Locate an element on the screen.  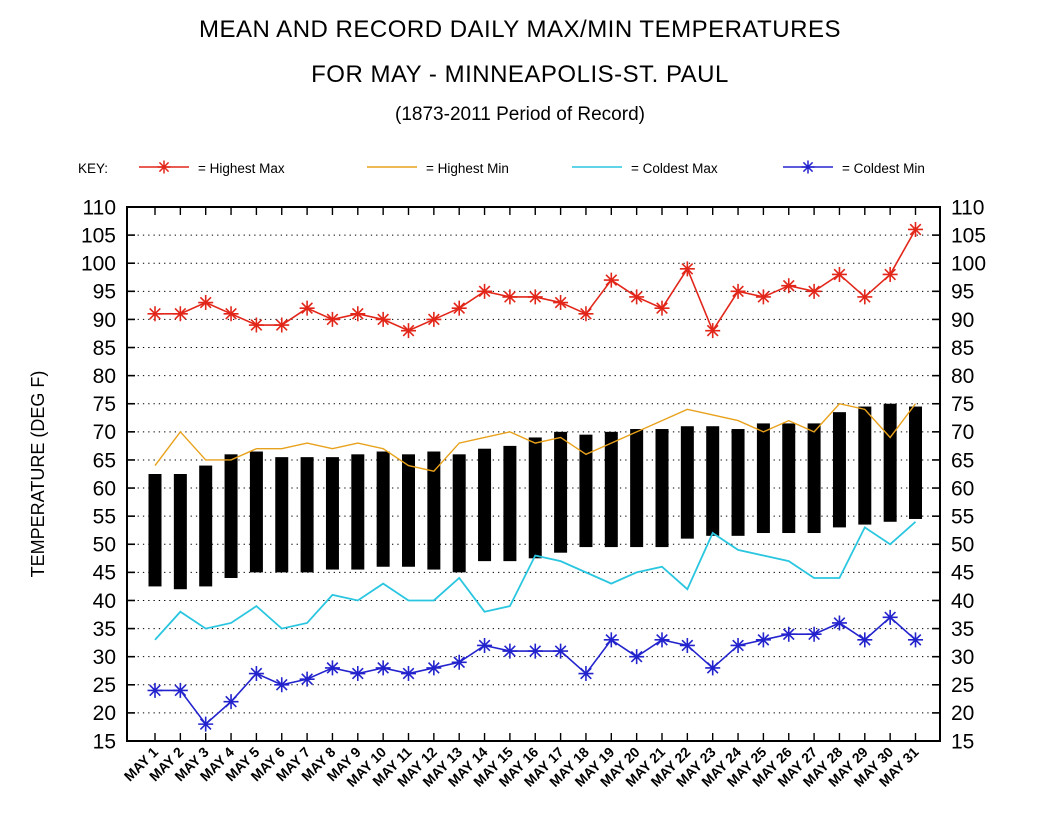
y-tick-label-right: 35 is located at coordinates (962, 629).